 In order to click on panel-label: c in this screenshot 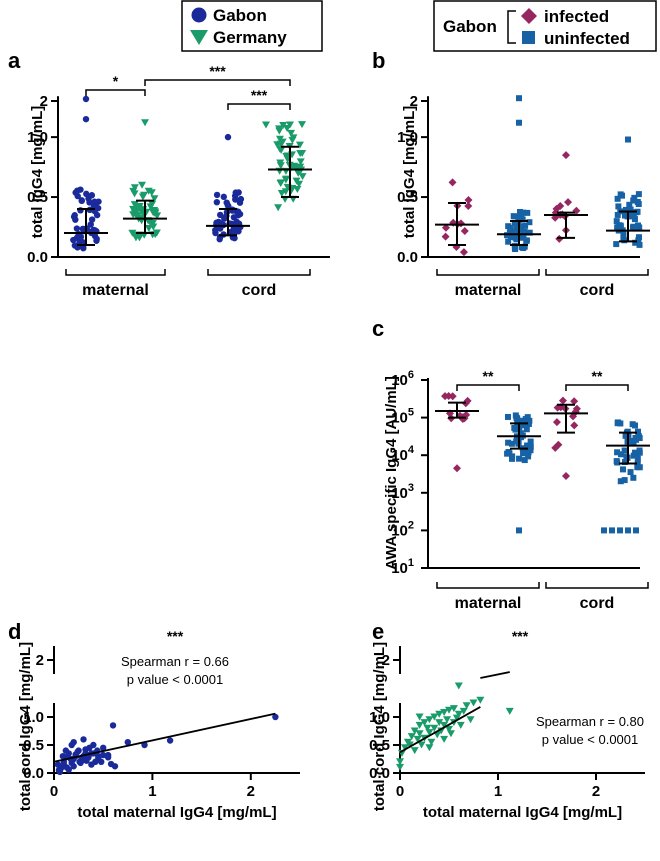, I will do `click(378, 328)`.